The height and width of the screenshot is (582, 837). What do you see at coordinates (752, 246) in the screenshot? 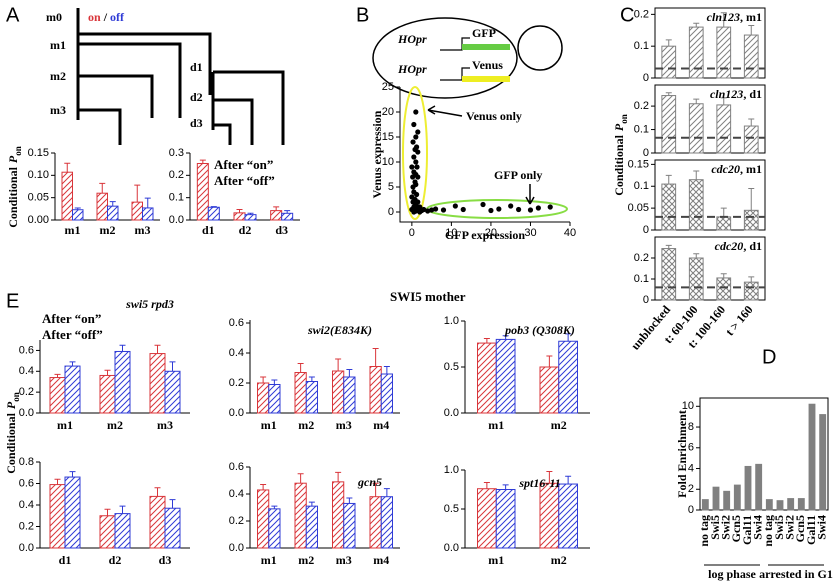
I see `title-cell: , d1` at bounding box center [752, 246].